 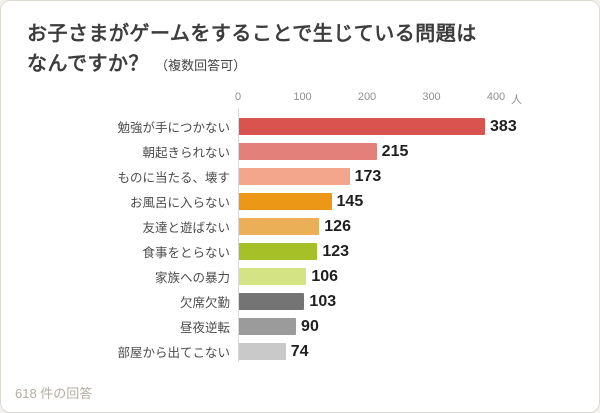 I want to click on value-label: 106, so click(x=325, y=276).